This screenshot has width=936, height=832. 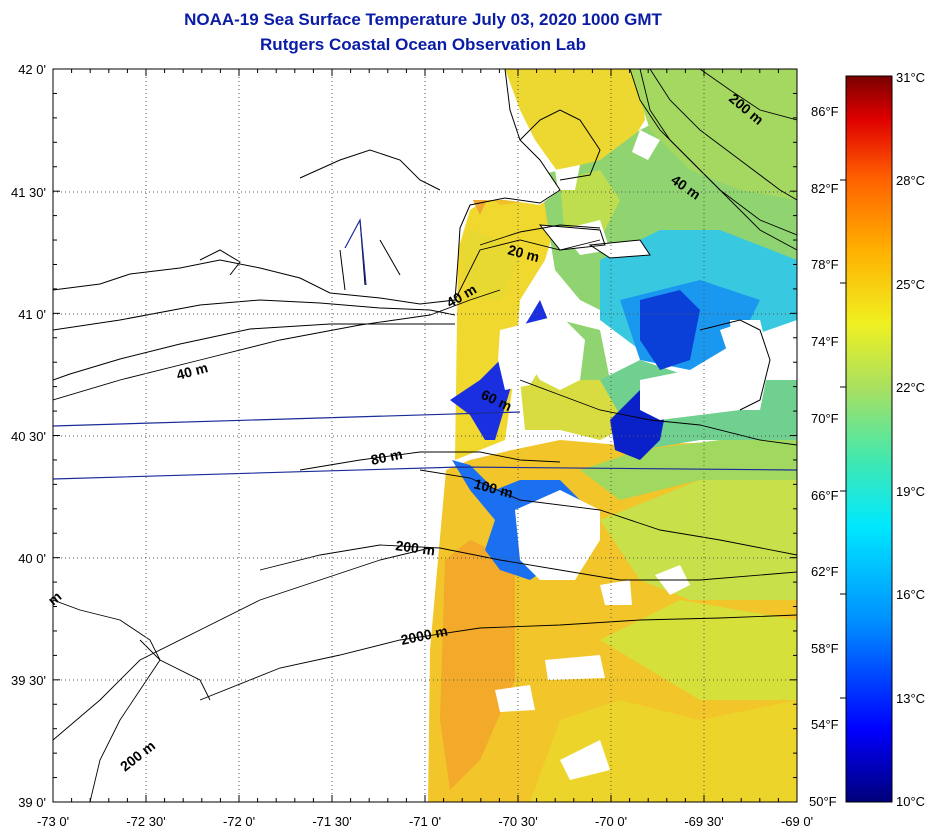 What do you see at coordinates (825, 341) in the screenshot?
I see `fahrenheit-label: 74°F` at bounding box center [825, 341].